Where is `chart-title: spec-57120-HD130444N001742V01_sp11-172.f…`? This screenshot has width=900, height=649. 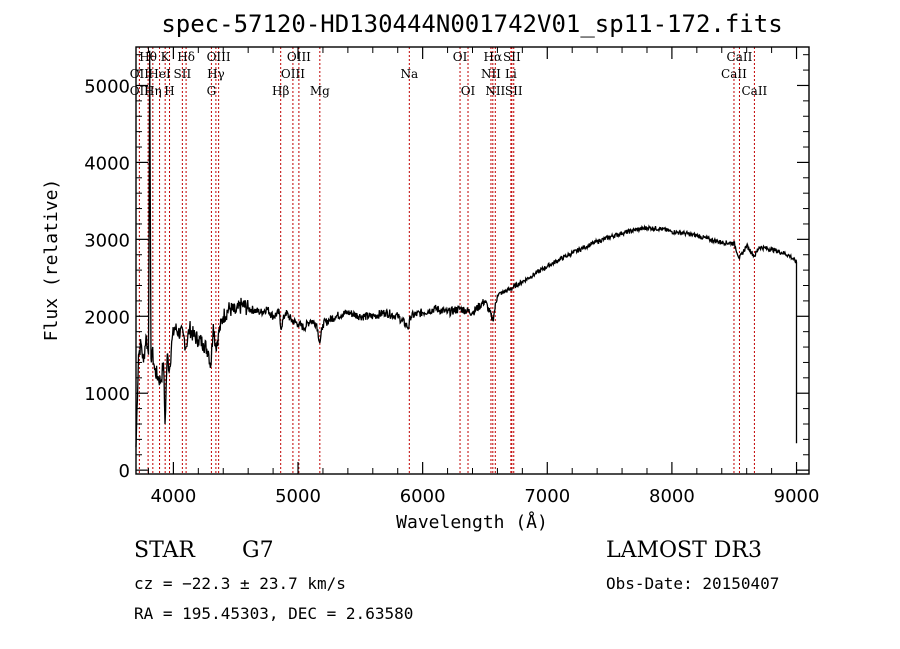 chart-title: spec-57120-HD130444N001742V01_sp11-172.f… is located at coordinates (471, 24).